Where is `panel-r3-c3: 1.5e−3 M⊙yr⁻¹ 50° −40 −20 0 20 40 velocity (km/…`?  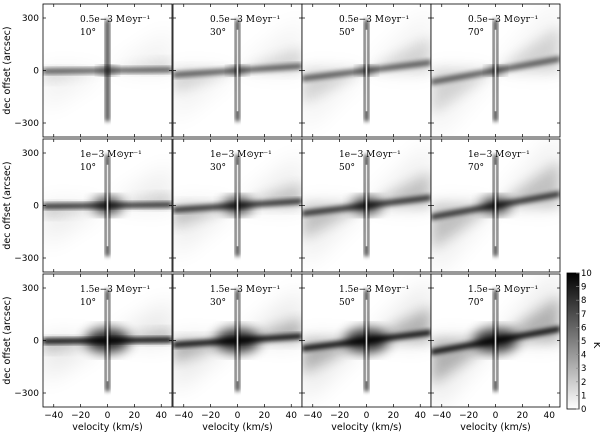 panel-r3-c3: 1.5e−3 M⊙yr⁻¹ 50° −40 −20 0 20 40 velocity (km/… is located at coordinates (366, 353).